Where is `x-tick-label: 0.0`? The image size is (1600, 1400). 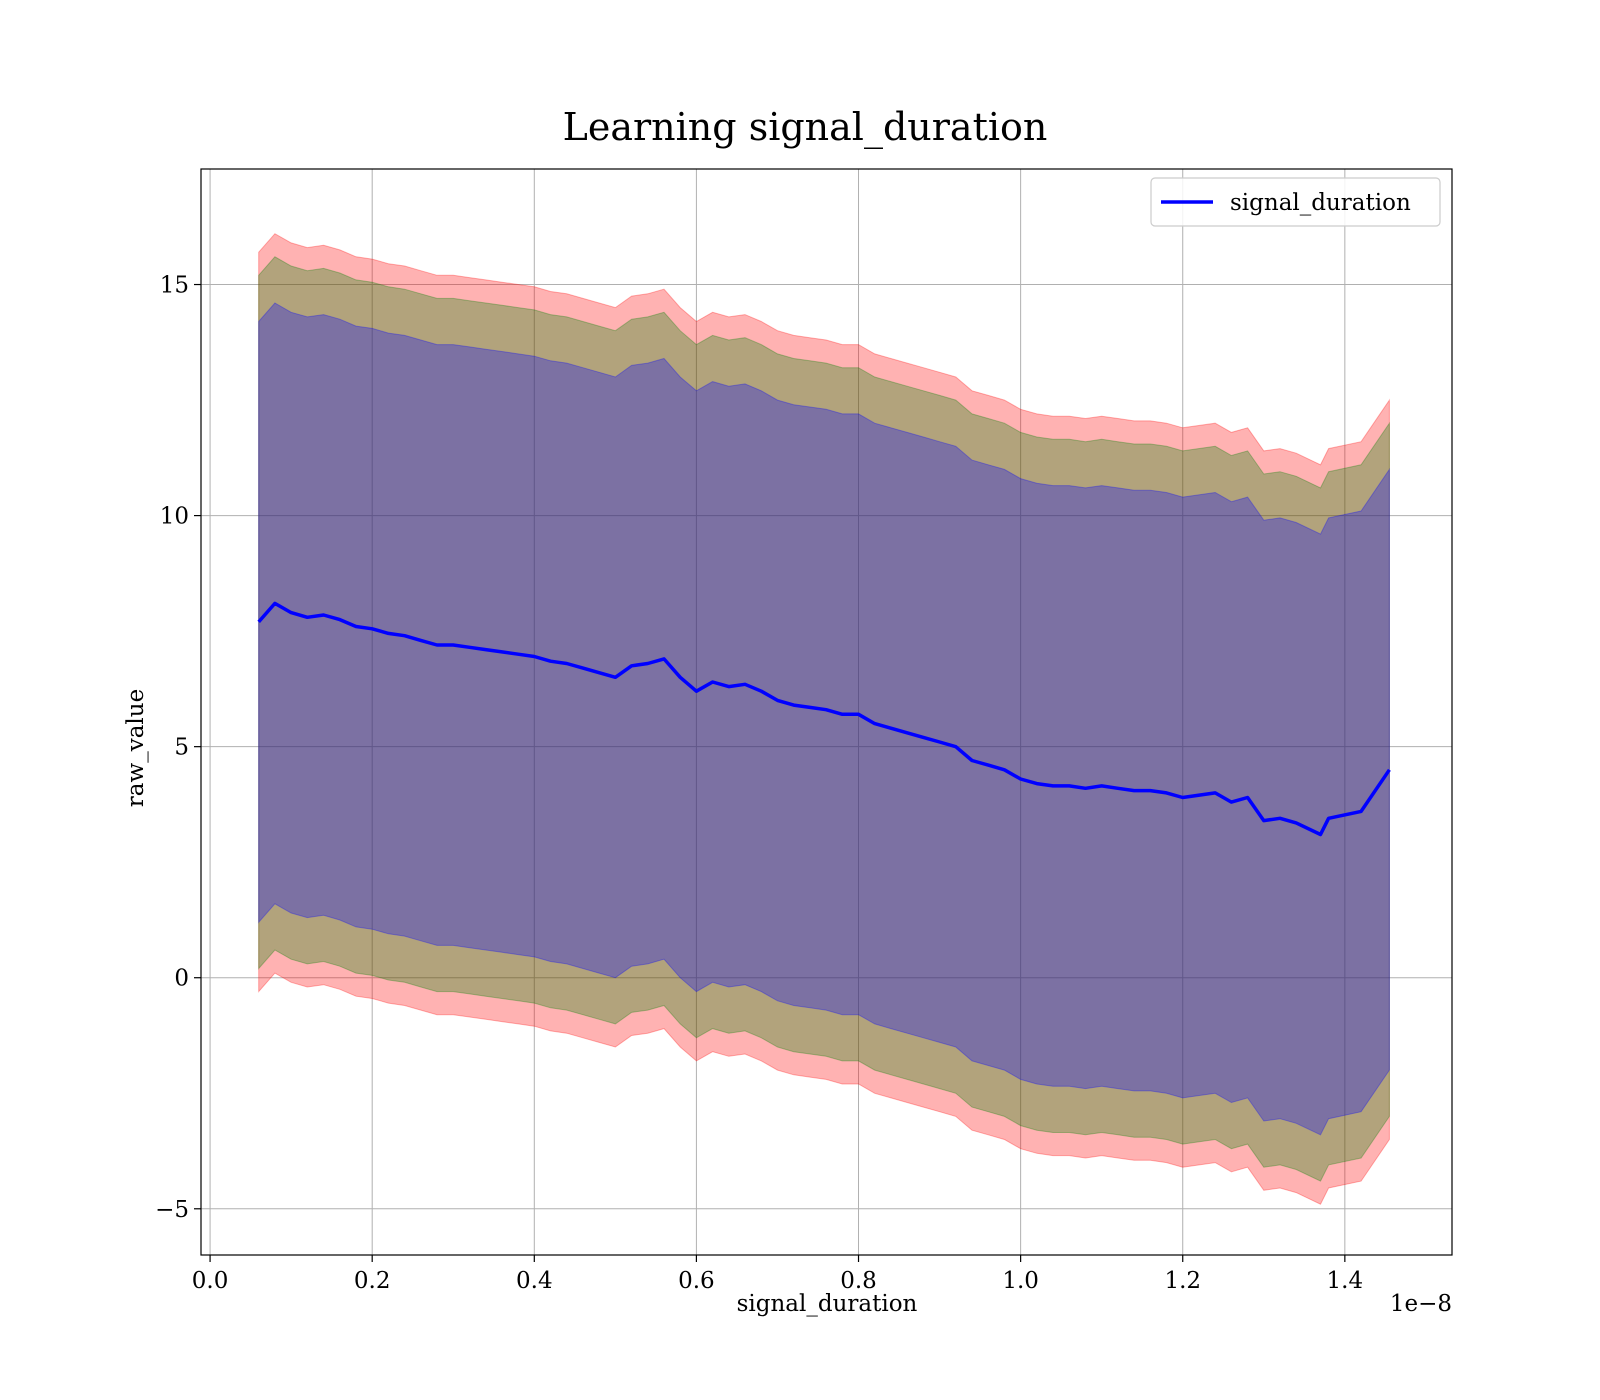 x-tick-label: 0.0 is located at coordinates (210, 1281).